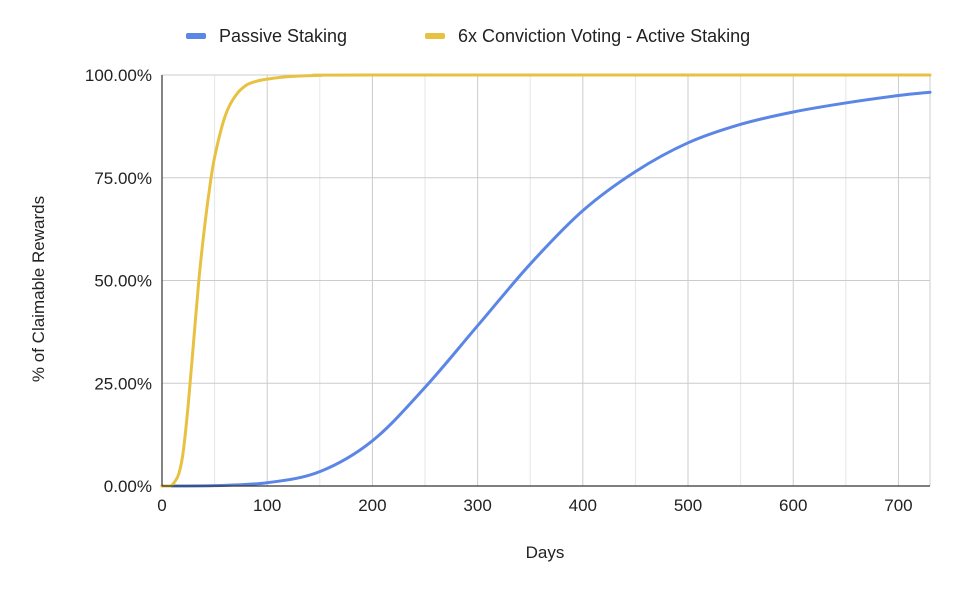 The height and width of the screenshot is (590, 958). What do you see at coordinates (898, 505) in the screenshot?
I see `x-tick-label: 700` at bounding box center [898, 505].